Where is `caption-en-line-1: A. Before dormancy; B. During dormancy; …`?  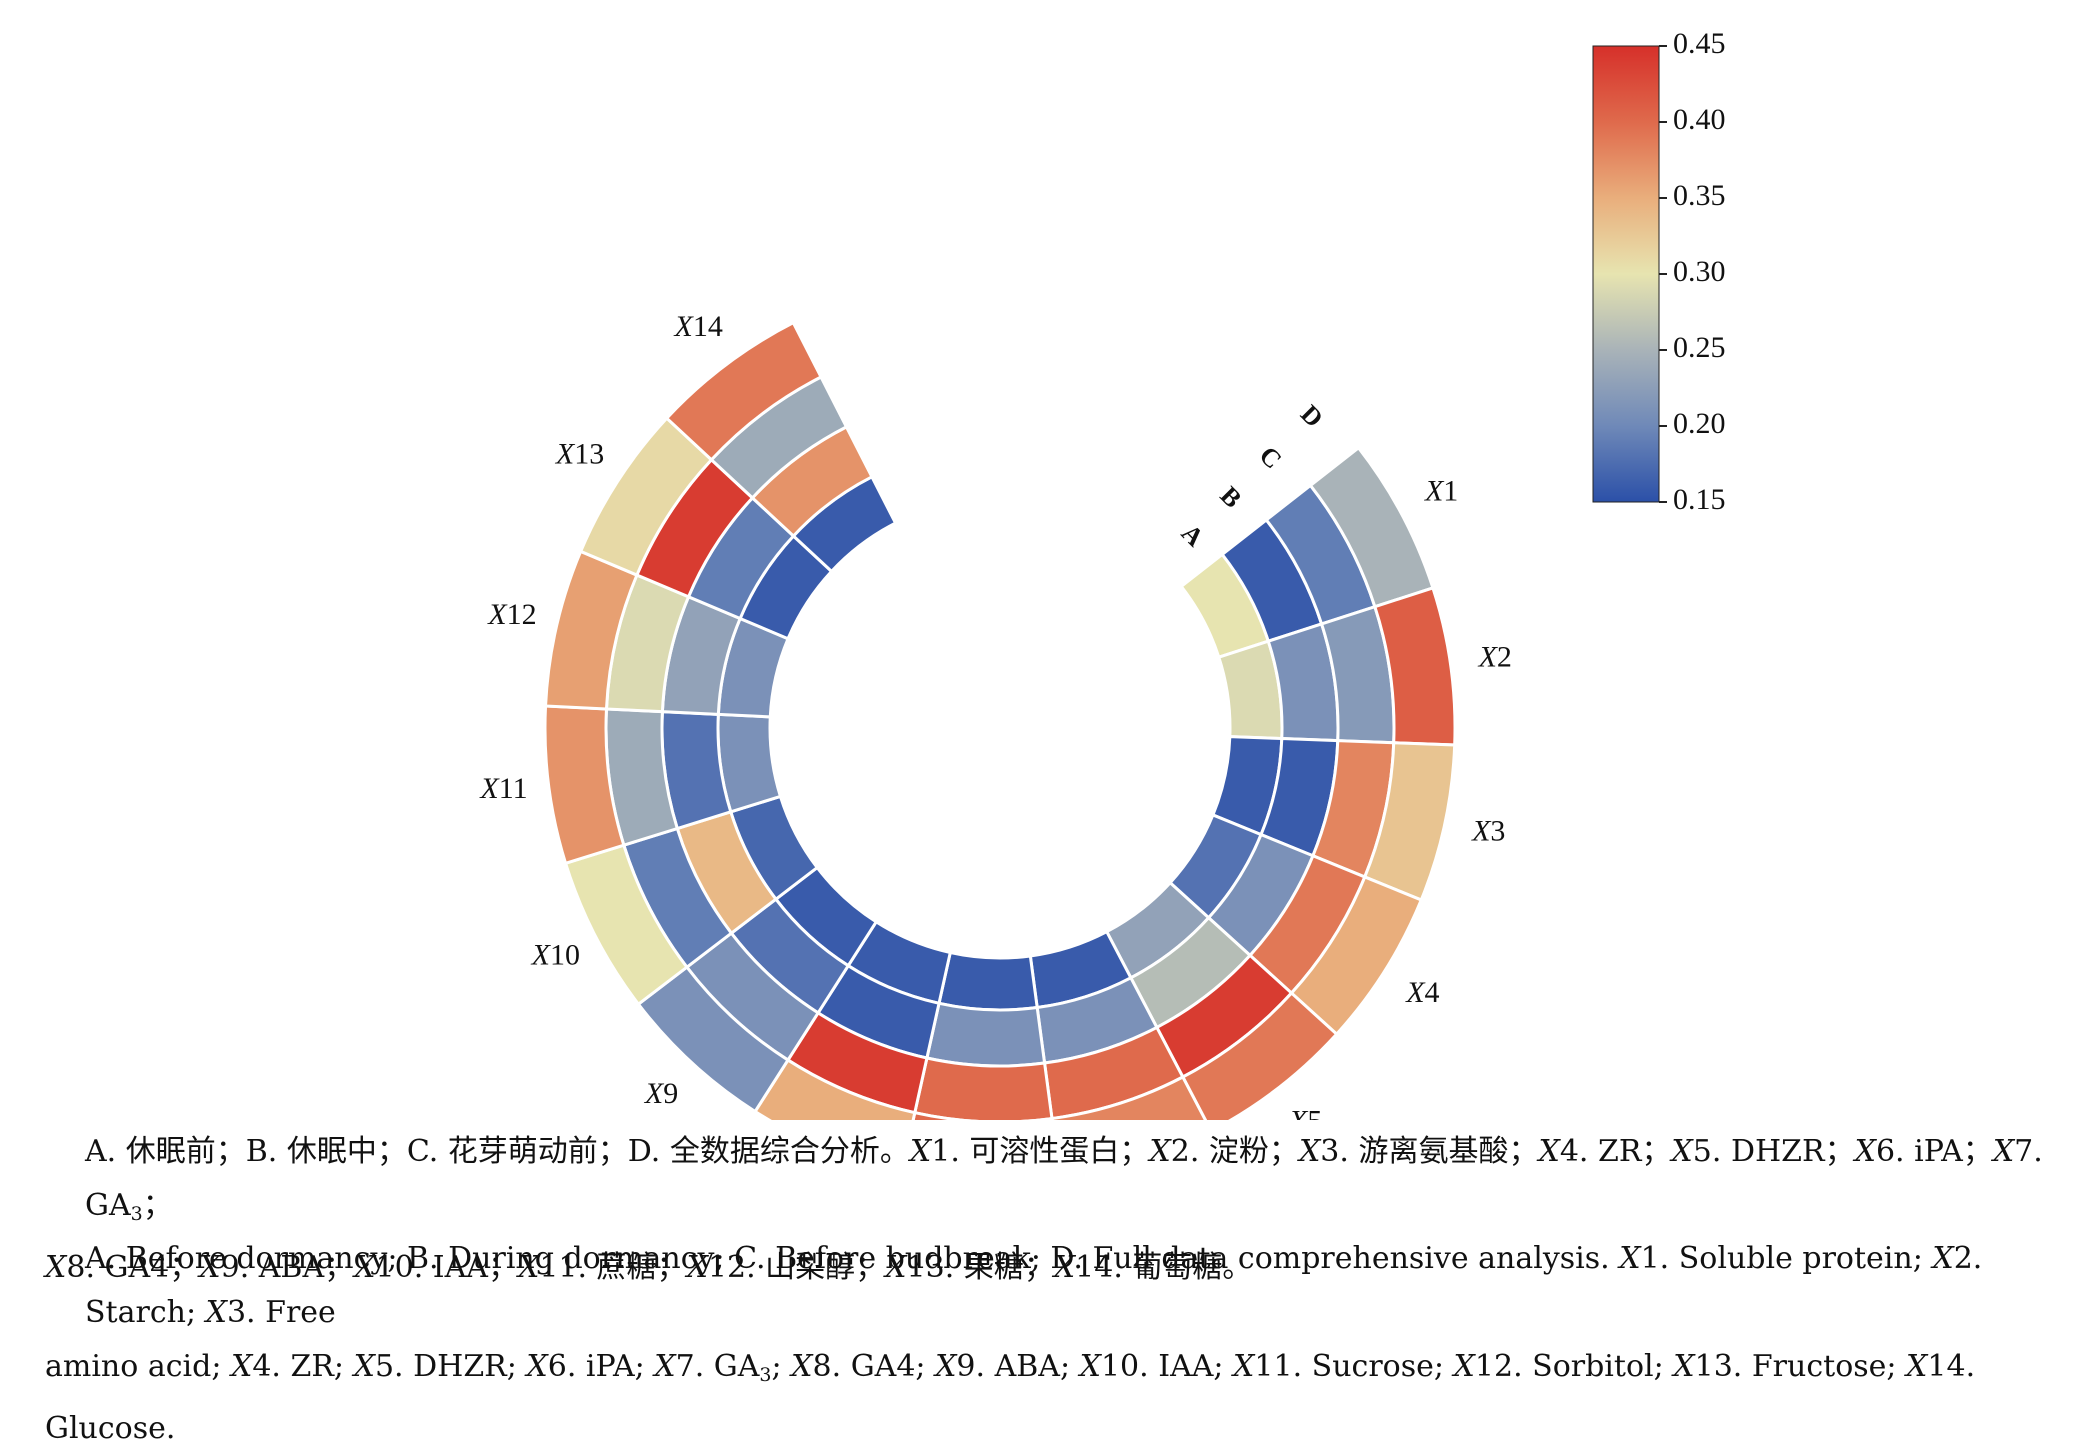 caption-en-line-1: A. Before dormancy; B. During dormancy; … is located at coordinates (1034, 1285).